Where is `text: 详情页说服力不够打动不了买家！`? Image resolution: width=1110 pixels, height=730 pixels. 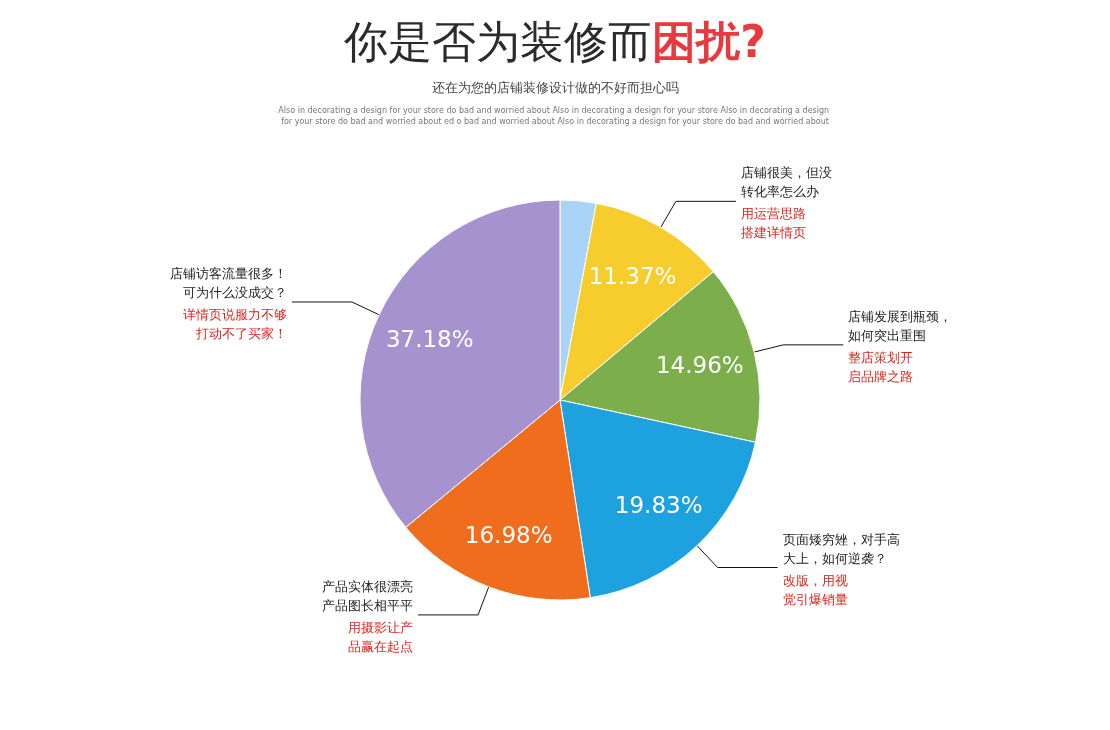 text: 详情页说服力不够打动不了买家！ is located at coordinates (234, 323).